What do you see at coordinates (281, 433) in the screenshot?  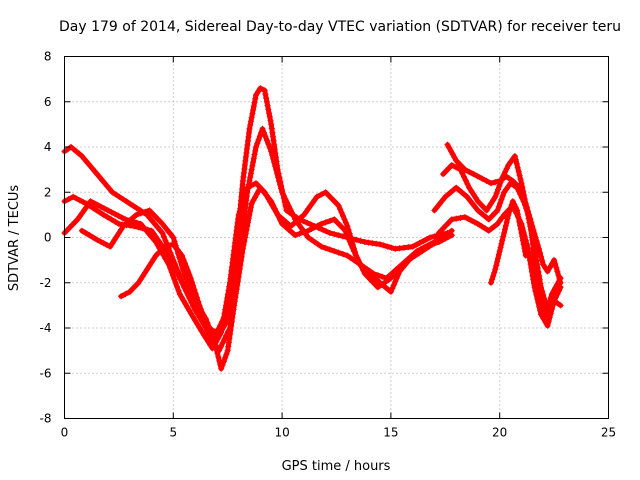 I see `x-tick-label: 10` at bounding box center [281, 433].